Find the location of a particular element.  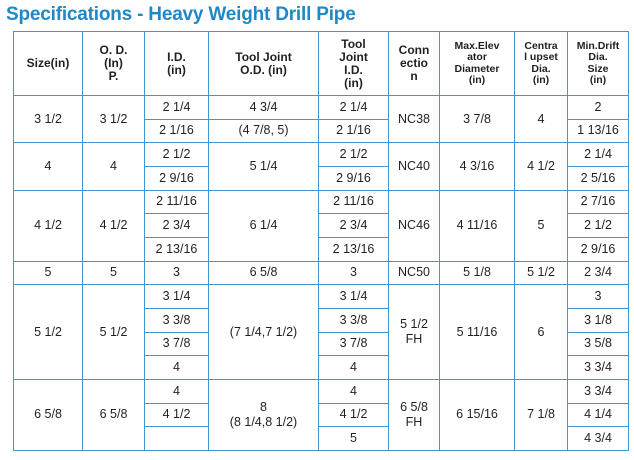

header-text: l upset is located at coordinates (541, 57).